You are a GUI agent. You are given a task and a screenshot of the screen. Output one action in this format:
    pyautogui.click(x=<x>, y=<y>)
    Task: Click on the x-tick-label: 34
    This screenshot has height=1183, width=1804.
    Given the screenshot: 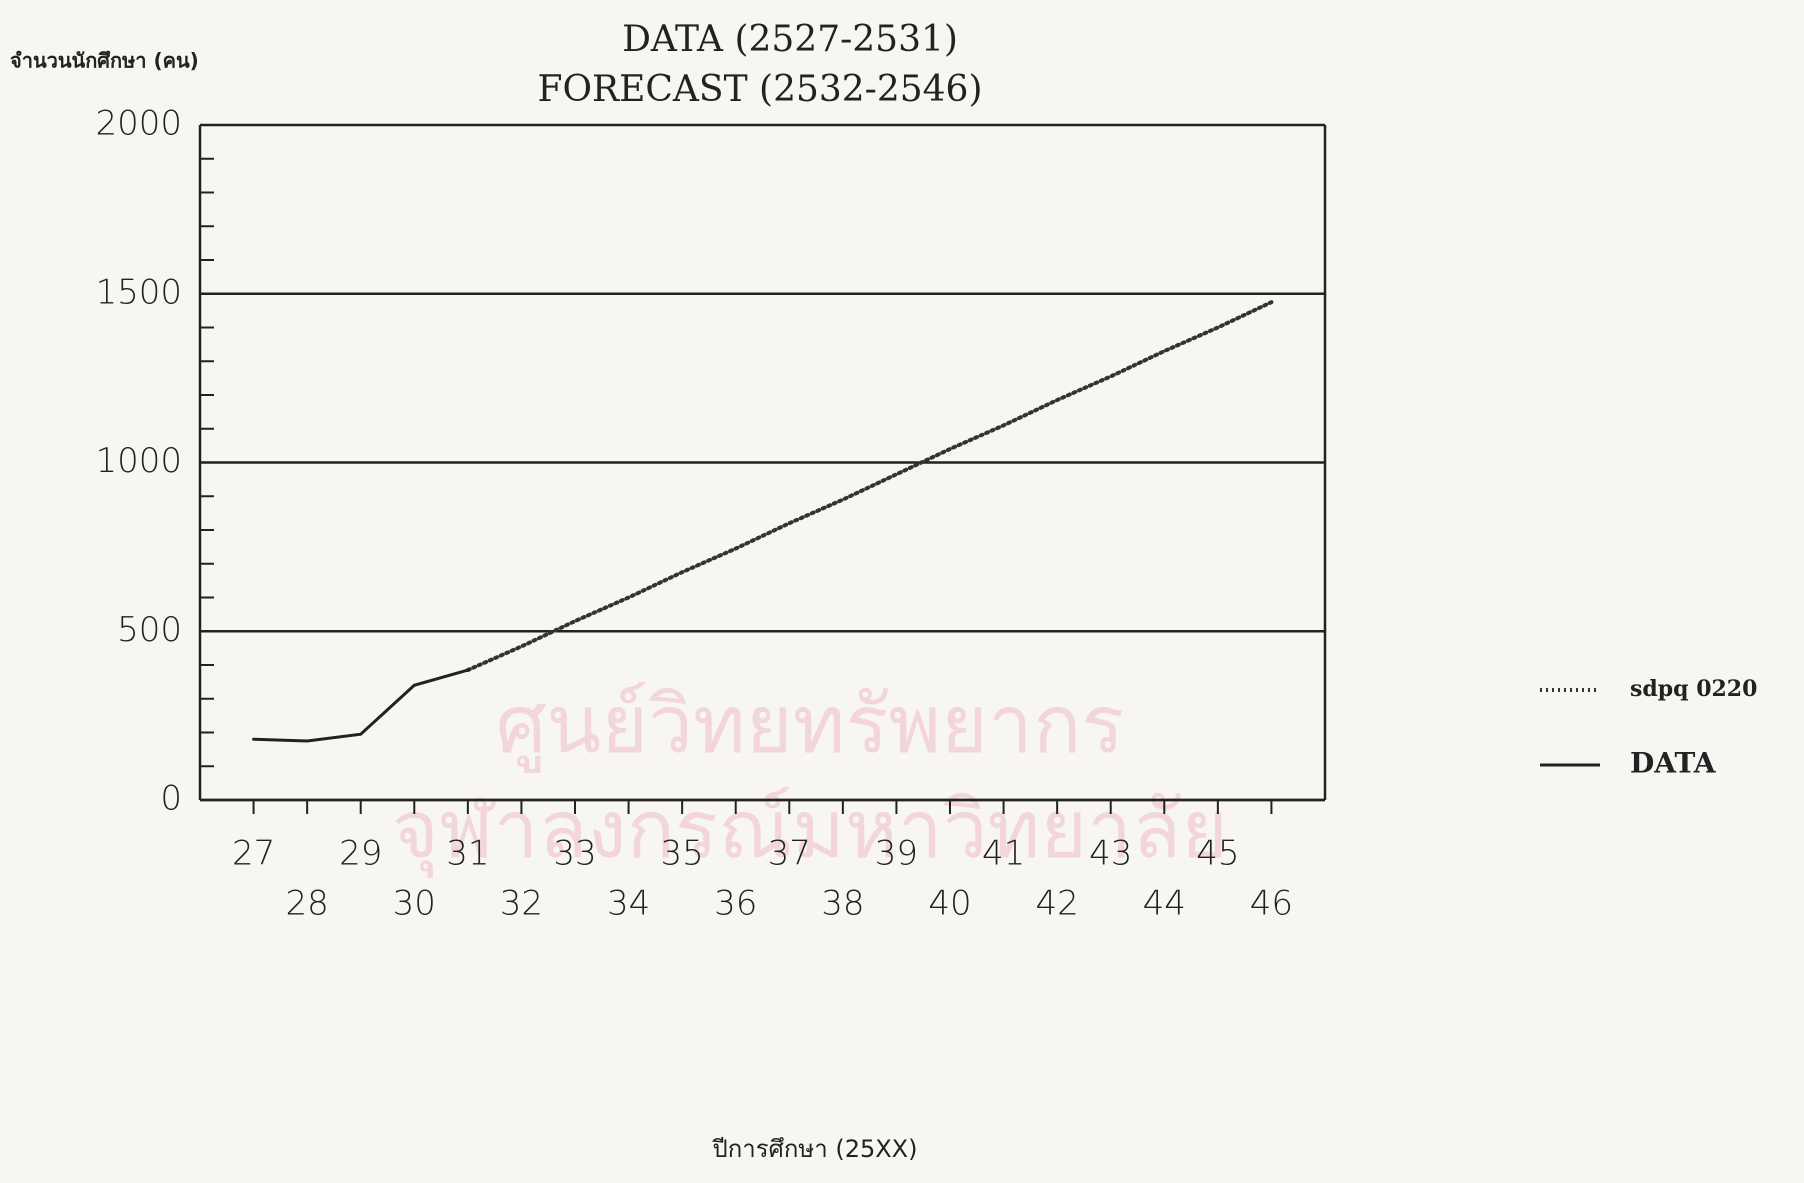 What is the action you would take?
    pyautogui.click(x=628, y=904)
    